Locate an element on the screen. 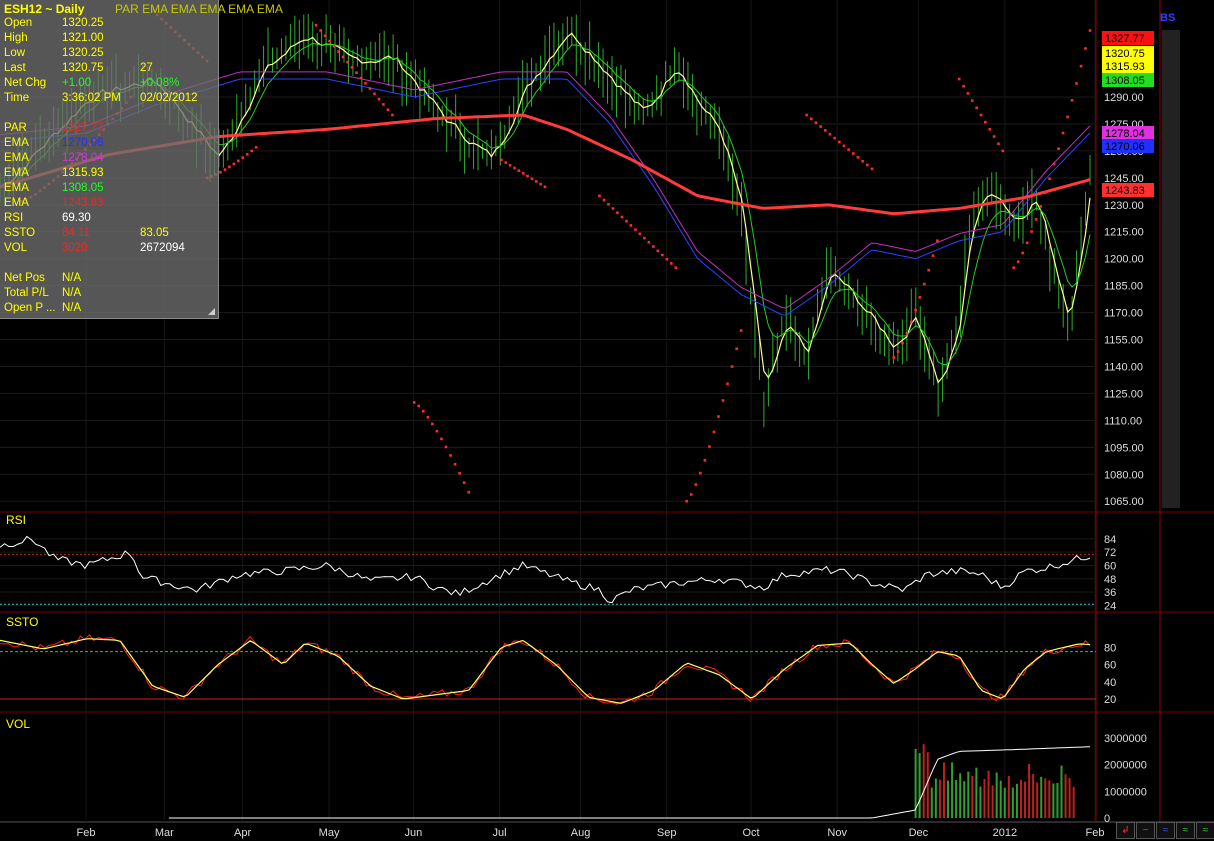 This screenshot has width=1214, height=841. info-value: 84.11 is located at coordinates (76, 233).